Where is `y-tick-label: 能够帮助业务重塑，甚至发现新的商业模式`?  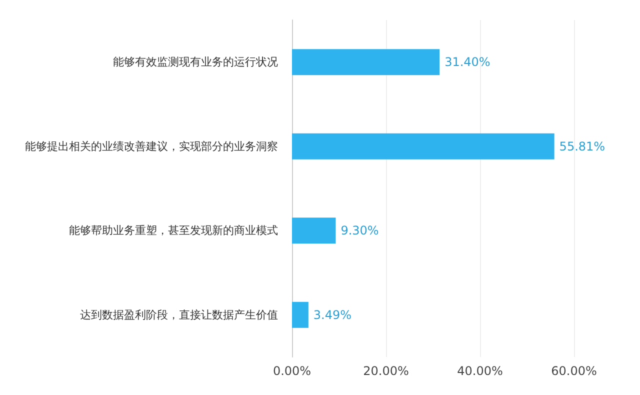 y-tick-label: 能够帮助业务重塑，甚至发现新的商业模式 is located at coordinates (173, 231).